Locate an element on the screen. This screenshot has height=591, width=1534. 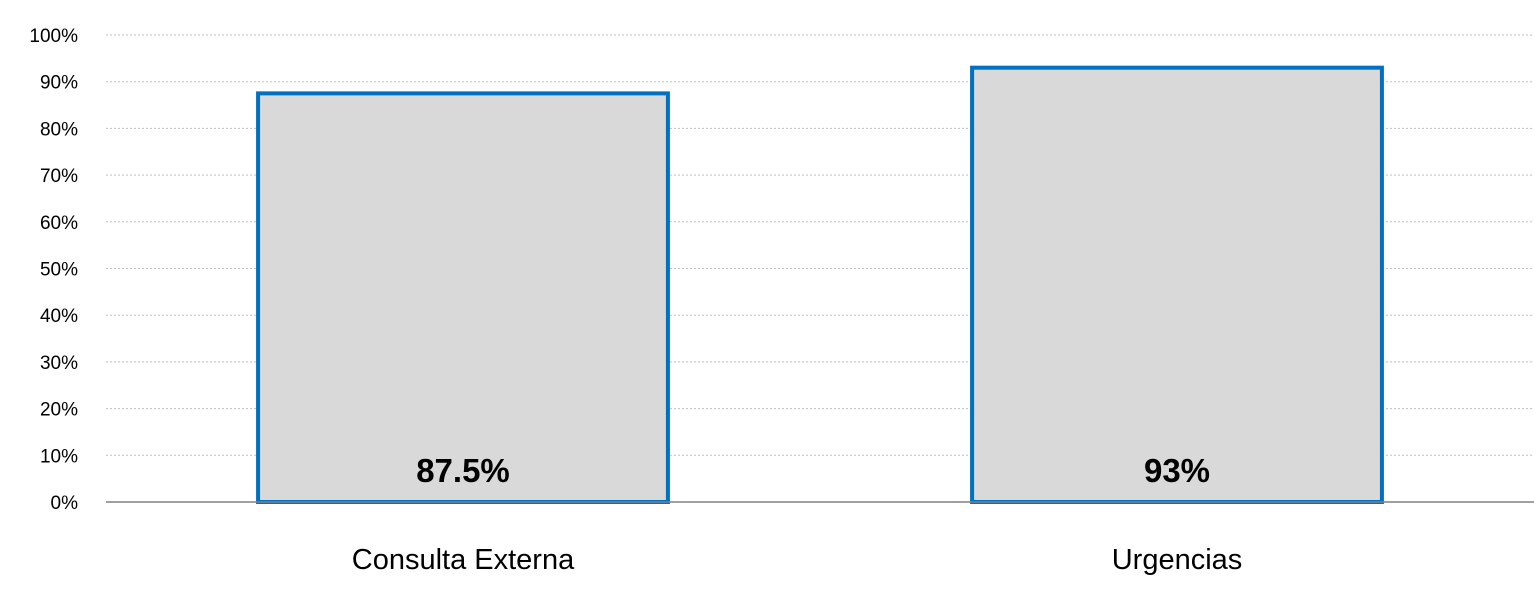
y-tick-label: 20% is located at coordinates (59, 410).